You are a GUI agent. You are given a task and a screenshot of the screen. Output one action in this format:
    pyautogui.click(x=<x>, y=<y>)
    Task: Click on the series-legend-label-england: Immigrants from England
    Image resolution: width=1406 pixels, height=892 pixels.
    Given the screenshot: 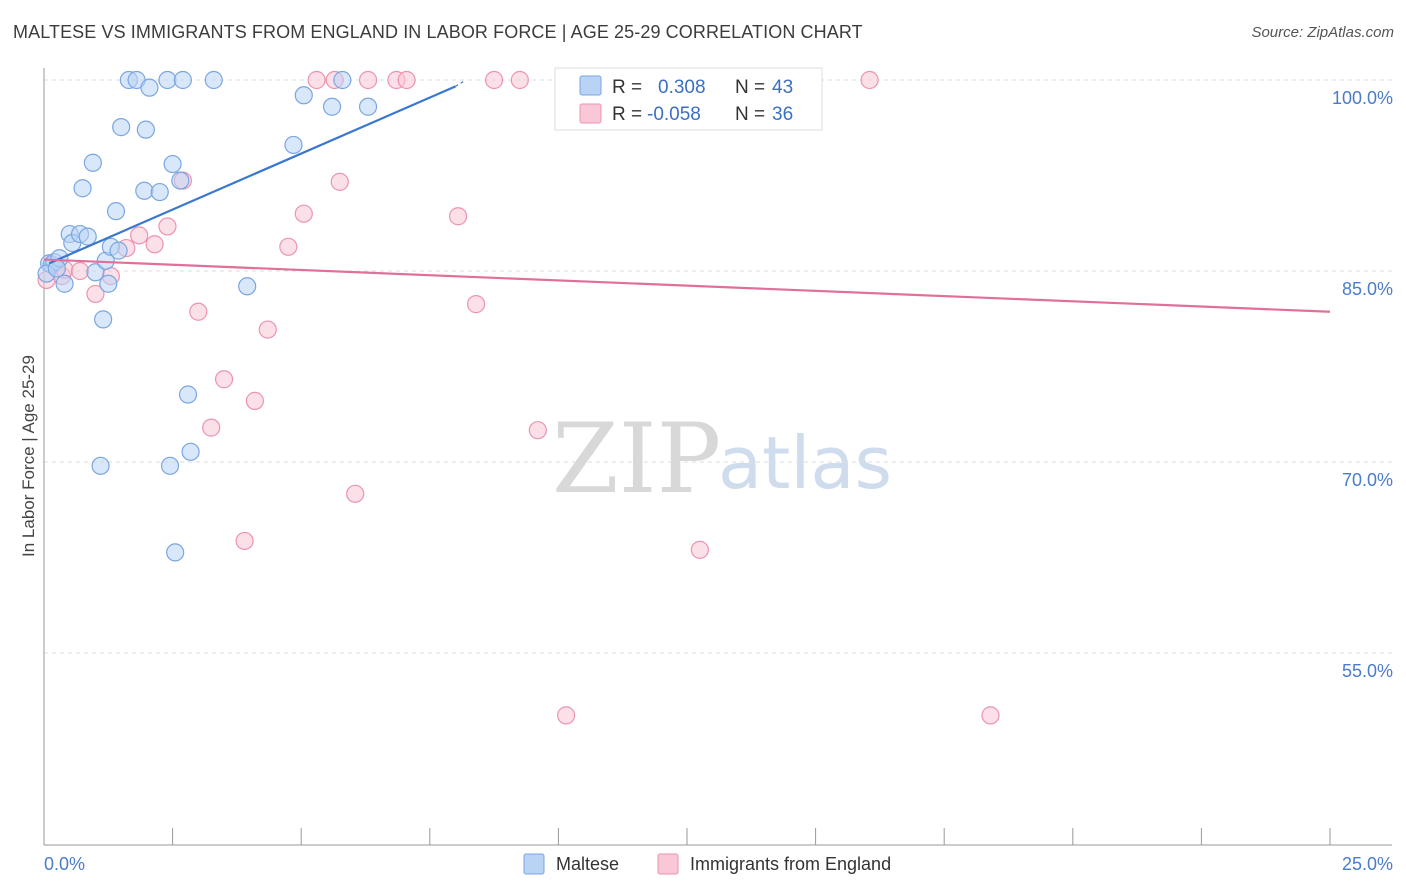 What is the action you would take?
    pyautogui.click(x=790, y=864)
    